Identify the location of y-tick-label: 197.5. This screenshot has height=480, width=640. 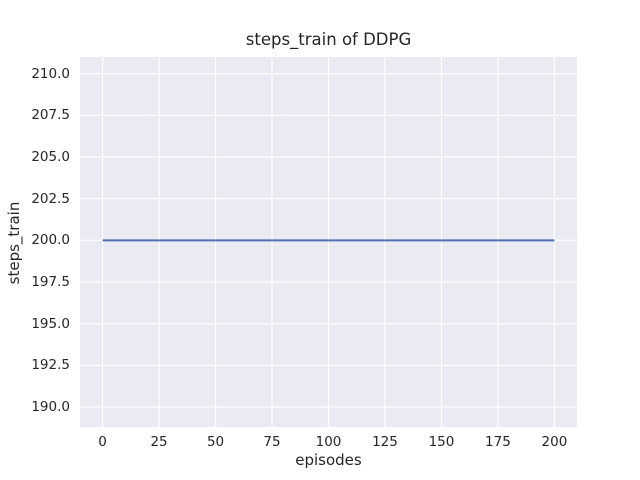
(50, 282).